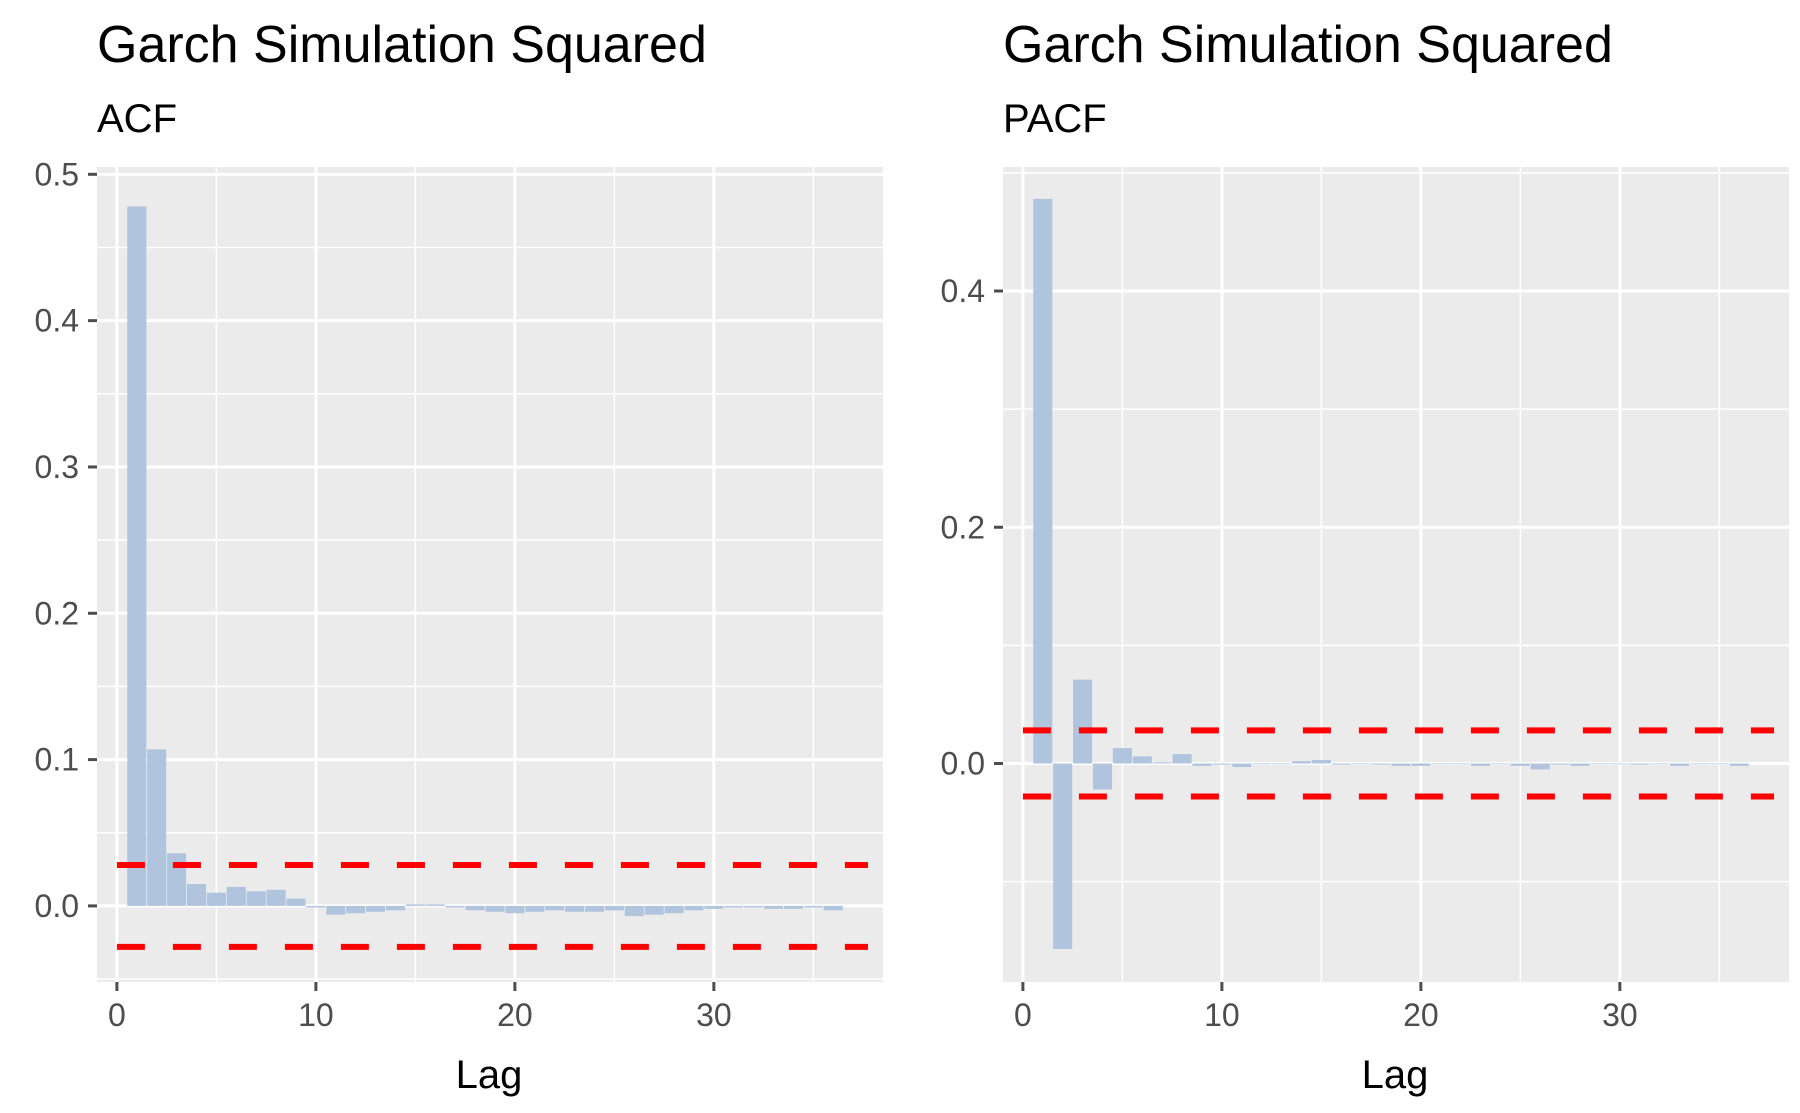  I want to click on pacf-title: Garch Simulation Squared, so click(1308, 45).